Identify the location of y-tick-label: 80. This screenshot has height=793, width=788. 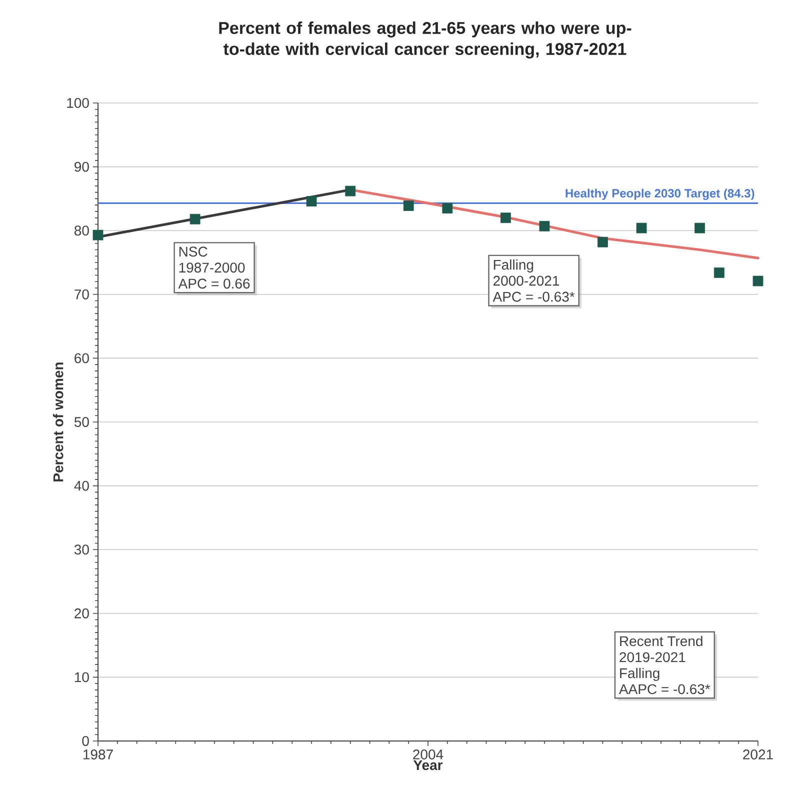
(81, 231).